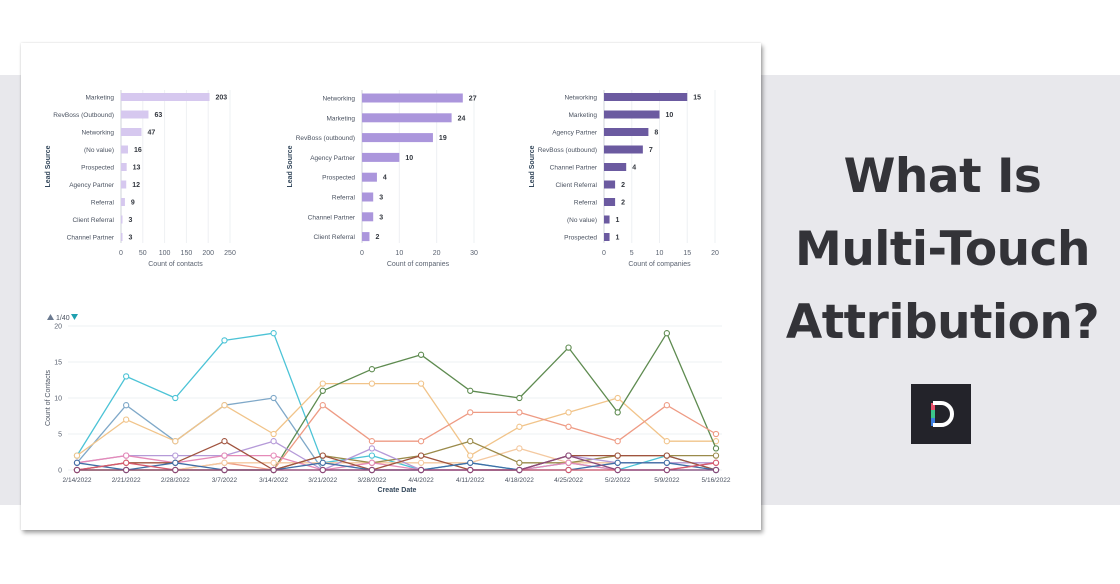  What do you see at coordinates (396, 419) in the screenshot?
I see `series-sand` at bounding box center [396, 419].